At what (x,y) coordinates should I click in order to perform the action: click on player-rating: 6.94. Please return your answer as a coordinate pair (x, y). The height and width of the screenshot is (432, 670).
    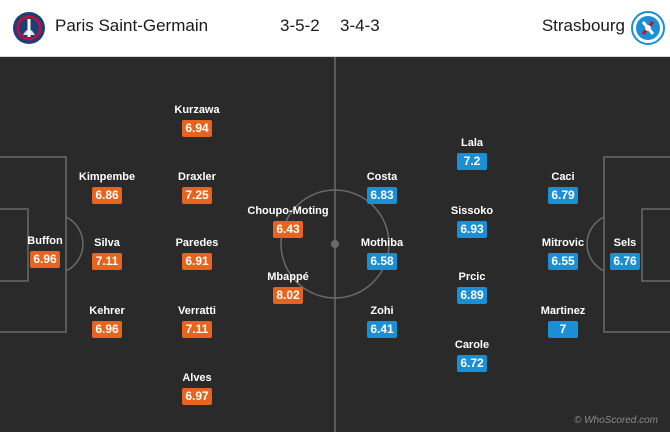
    Looking at the image, I should click on (197, 128).